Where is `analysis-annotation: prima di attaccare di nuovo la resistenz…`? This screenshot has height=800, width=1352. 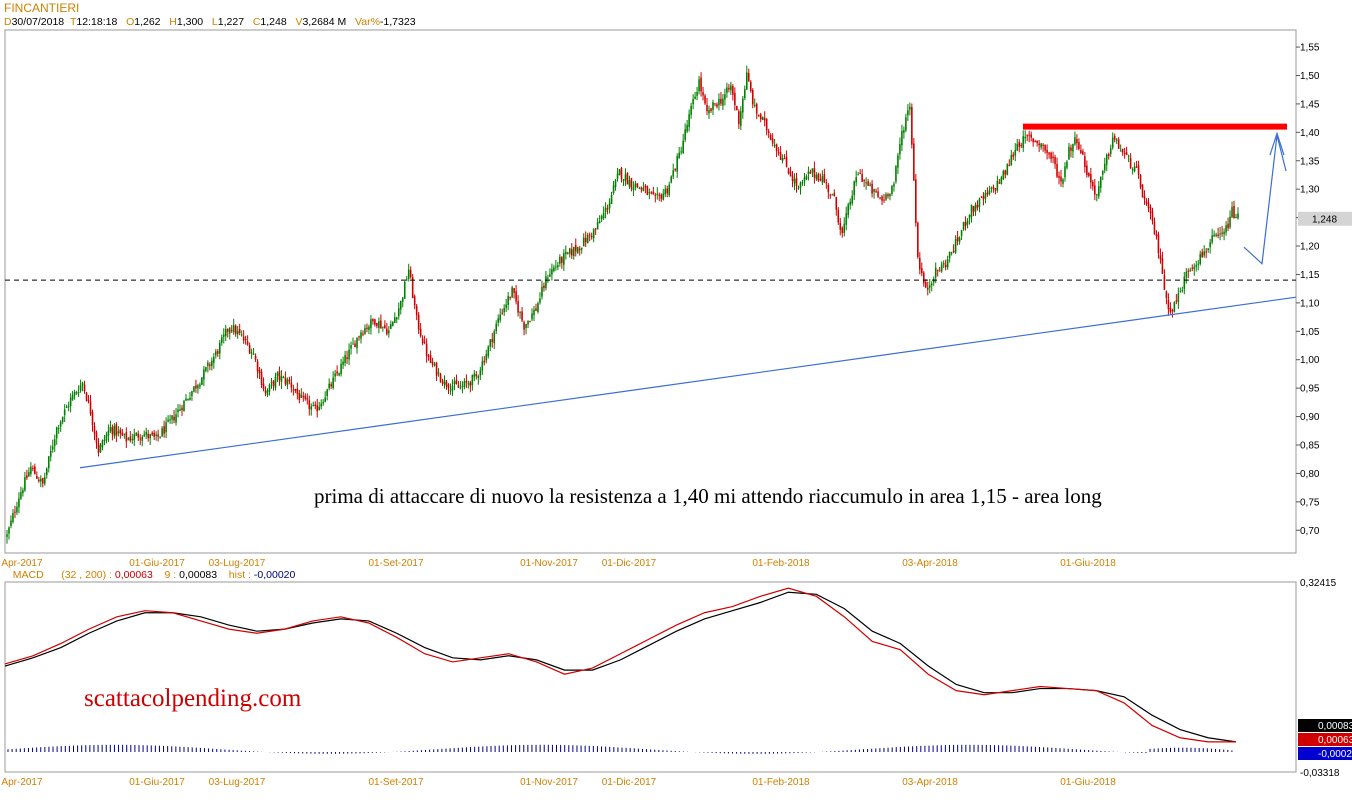 analysis-annotation: prima di attaccare di nuovo la resistenz… is located at coordinates (708, 496).